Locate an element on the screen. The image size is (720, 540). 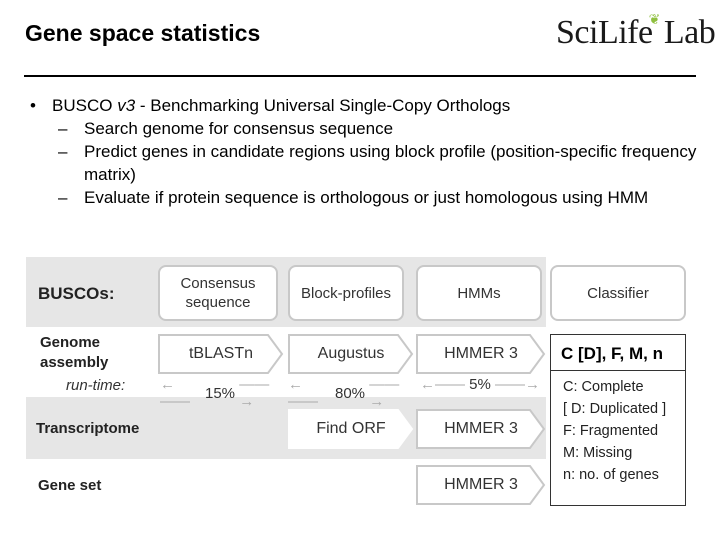
runtime-value: 5% is located at coordinates (480, 384).